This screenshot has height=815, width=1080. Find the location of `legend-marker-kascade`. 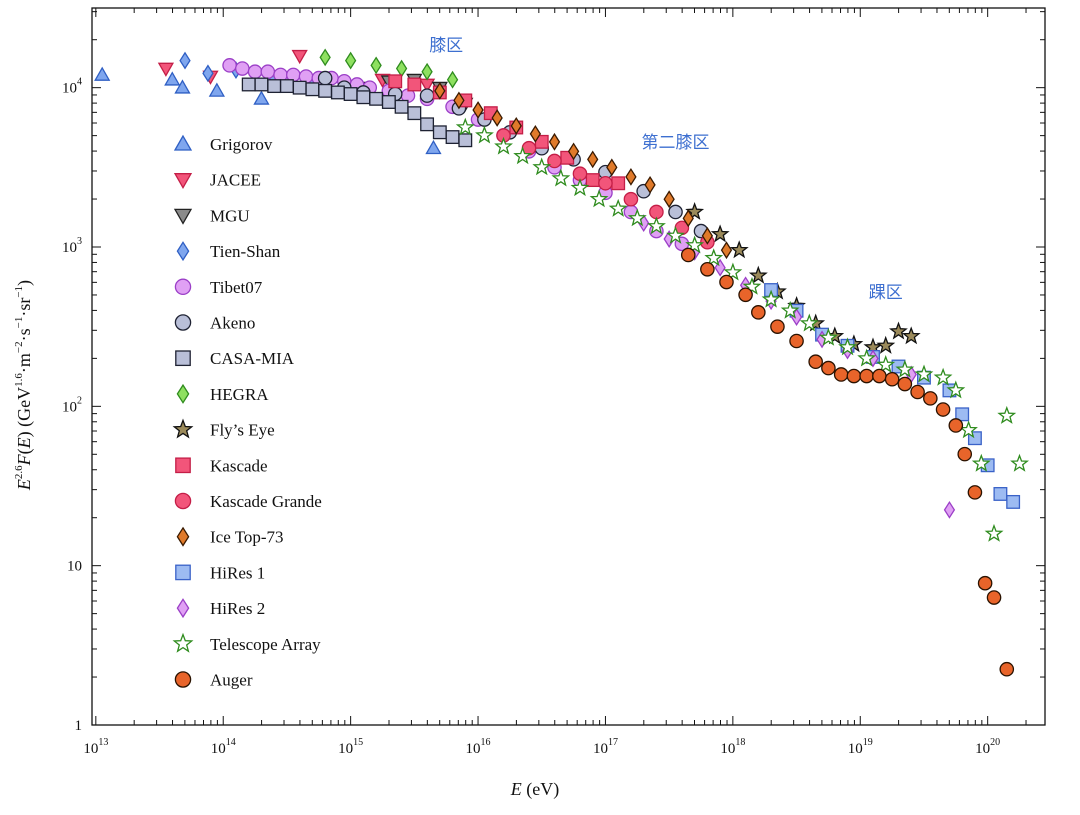

legend-marker-kascade is located at coordinates (183, 465).